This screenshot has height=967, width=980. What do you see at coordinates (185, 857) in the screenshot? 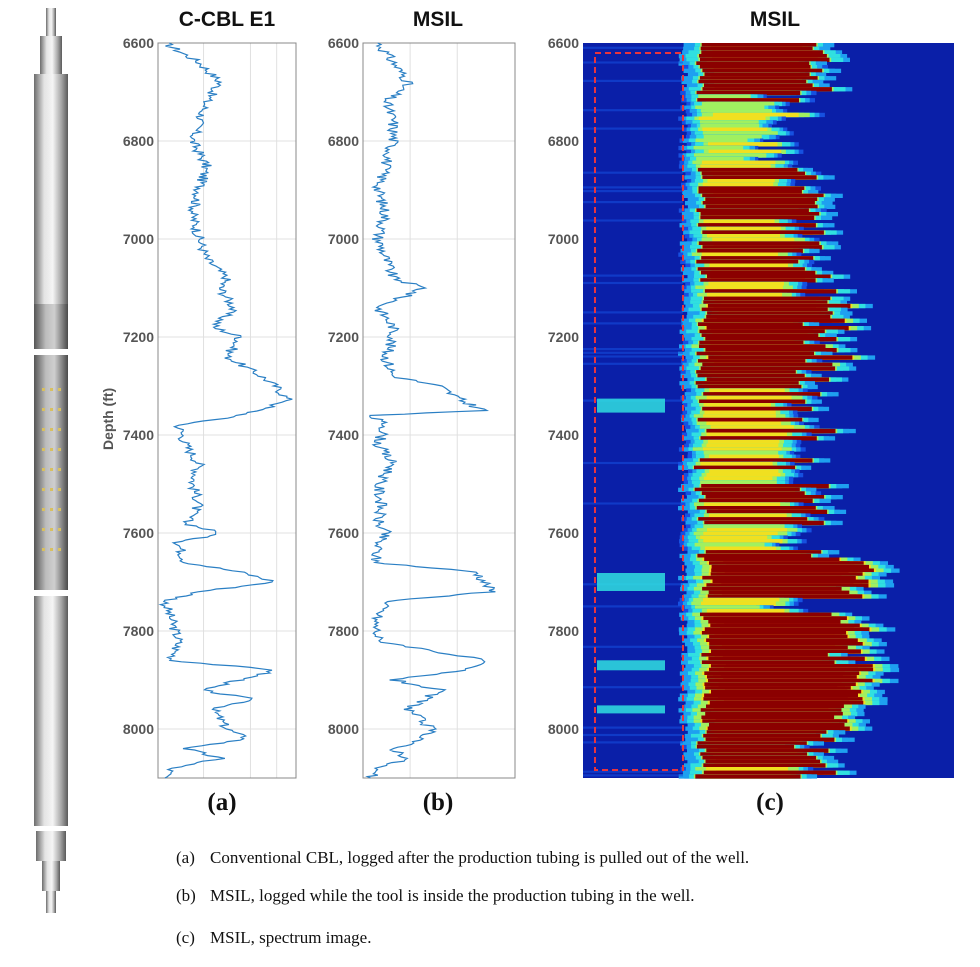
I see `caption-a-key: (a)` at bounding box center [185, 857].